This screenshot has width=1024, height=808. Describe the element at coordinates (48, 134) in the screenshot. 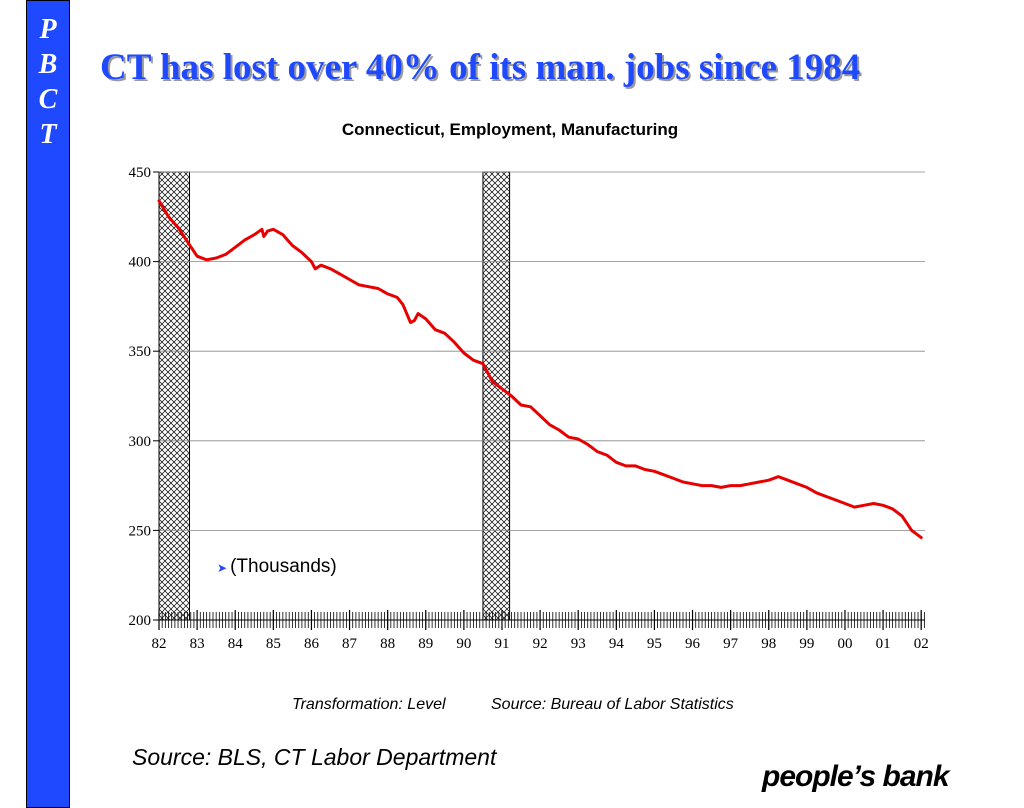

I see `sidebar-letter: T` at that location.